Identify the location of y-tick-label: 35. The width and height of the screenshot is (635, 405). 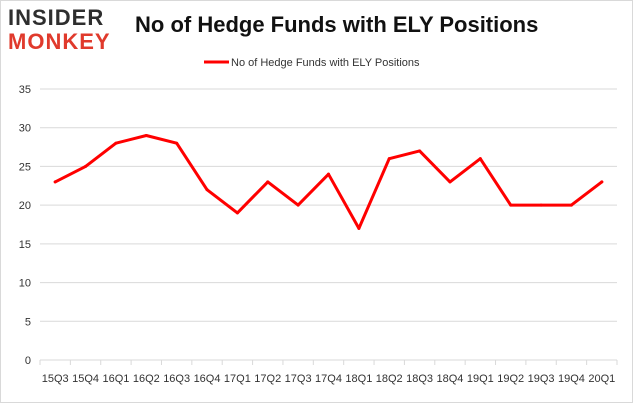
(25, 90).